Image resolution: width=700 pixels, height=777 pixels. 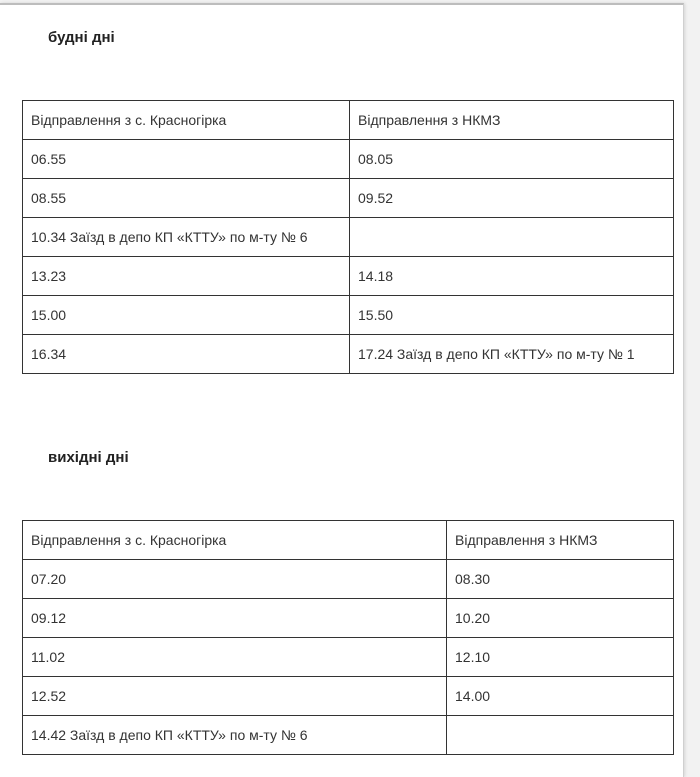 What do you see at coordinates (511, 315) in the screenshot?
I see `table-cell: 15.50` at bounding box center [511, 315].